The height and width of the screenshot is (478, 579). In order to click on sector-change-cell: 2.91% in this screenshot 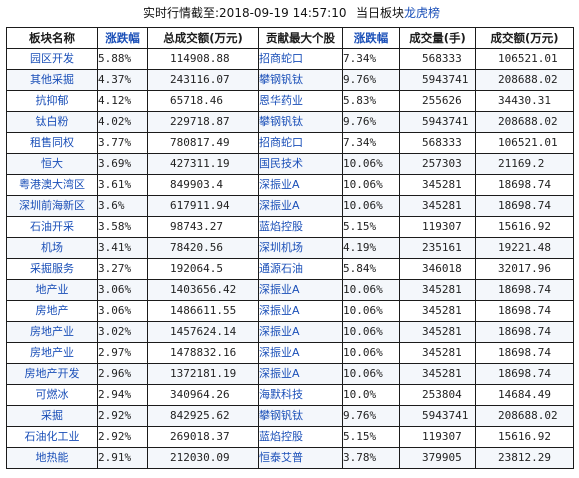, I will do `click(122, 458)`.